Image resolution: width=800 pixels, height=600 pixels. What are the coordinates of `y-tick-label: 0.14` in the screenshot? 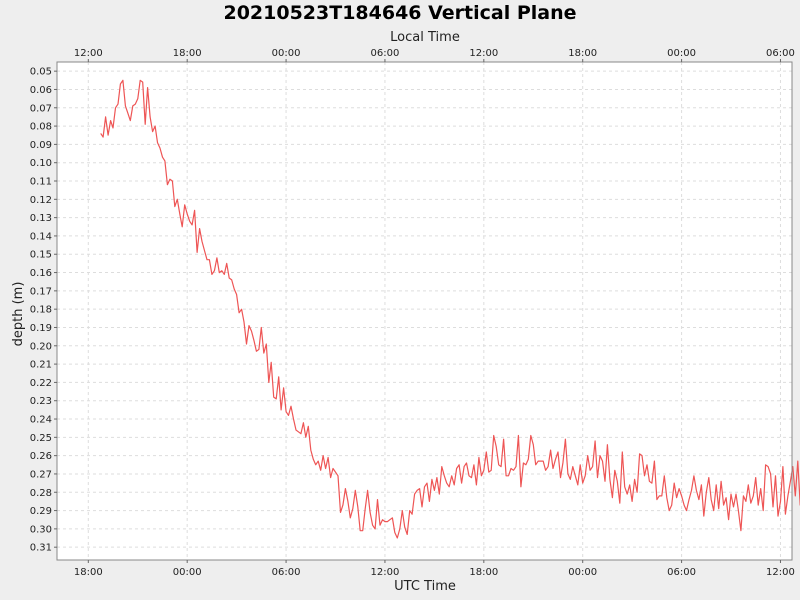 It's located at (41, 236).